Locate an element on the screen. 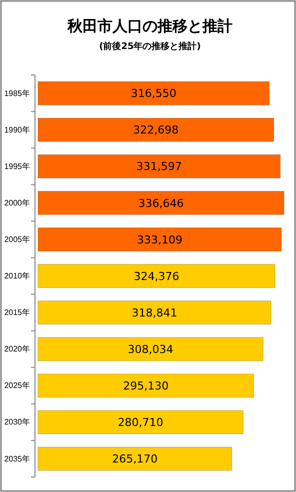  chart-subtitle: (前後25年の推移と推計) is located at coordinates (150, 46).